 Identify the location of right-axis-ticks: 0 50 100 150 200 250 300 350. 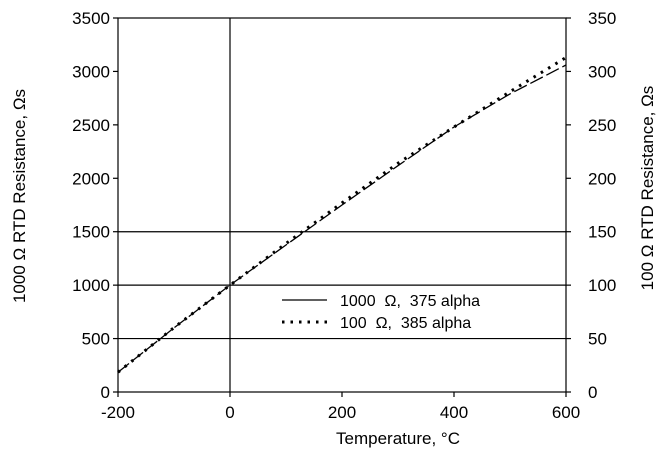
(591, 205).